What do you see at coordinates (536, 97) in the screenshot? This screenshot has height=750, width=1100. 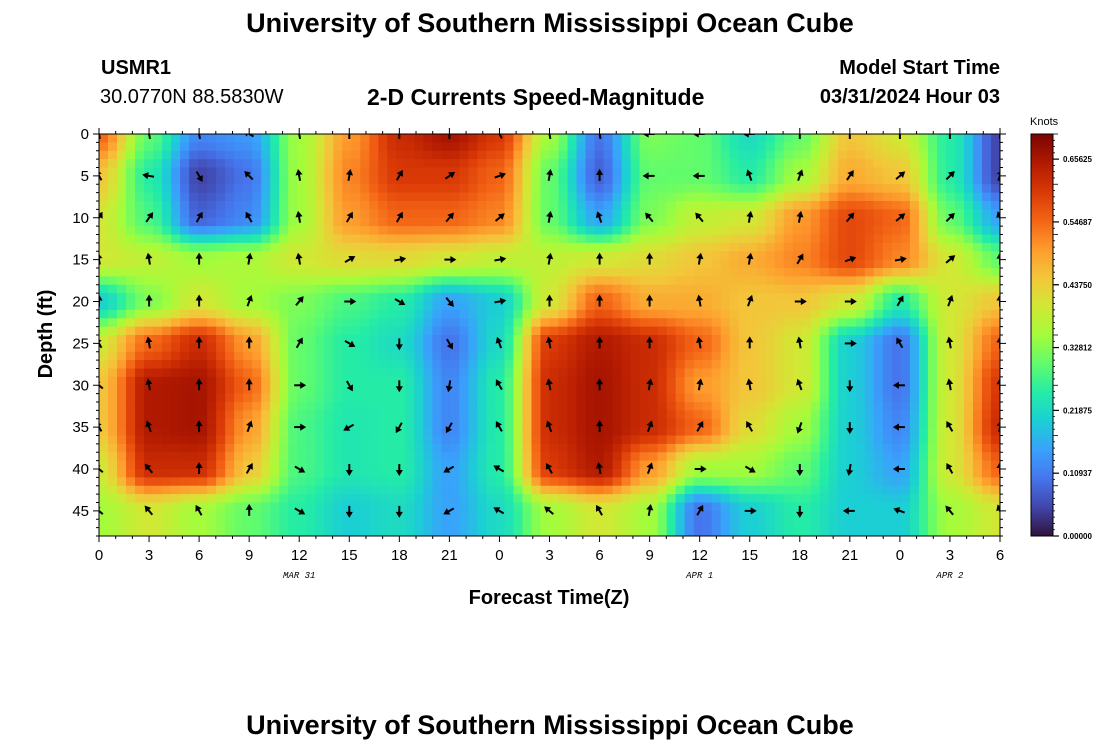 I see `plot-title: 2-D Currents Speed-Magnitude` at bounding box center [536, 97].